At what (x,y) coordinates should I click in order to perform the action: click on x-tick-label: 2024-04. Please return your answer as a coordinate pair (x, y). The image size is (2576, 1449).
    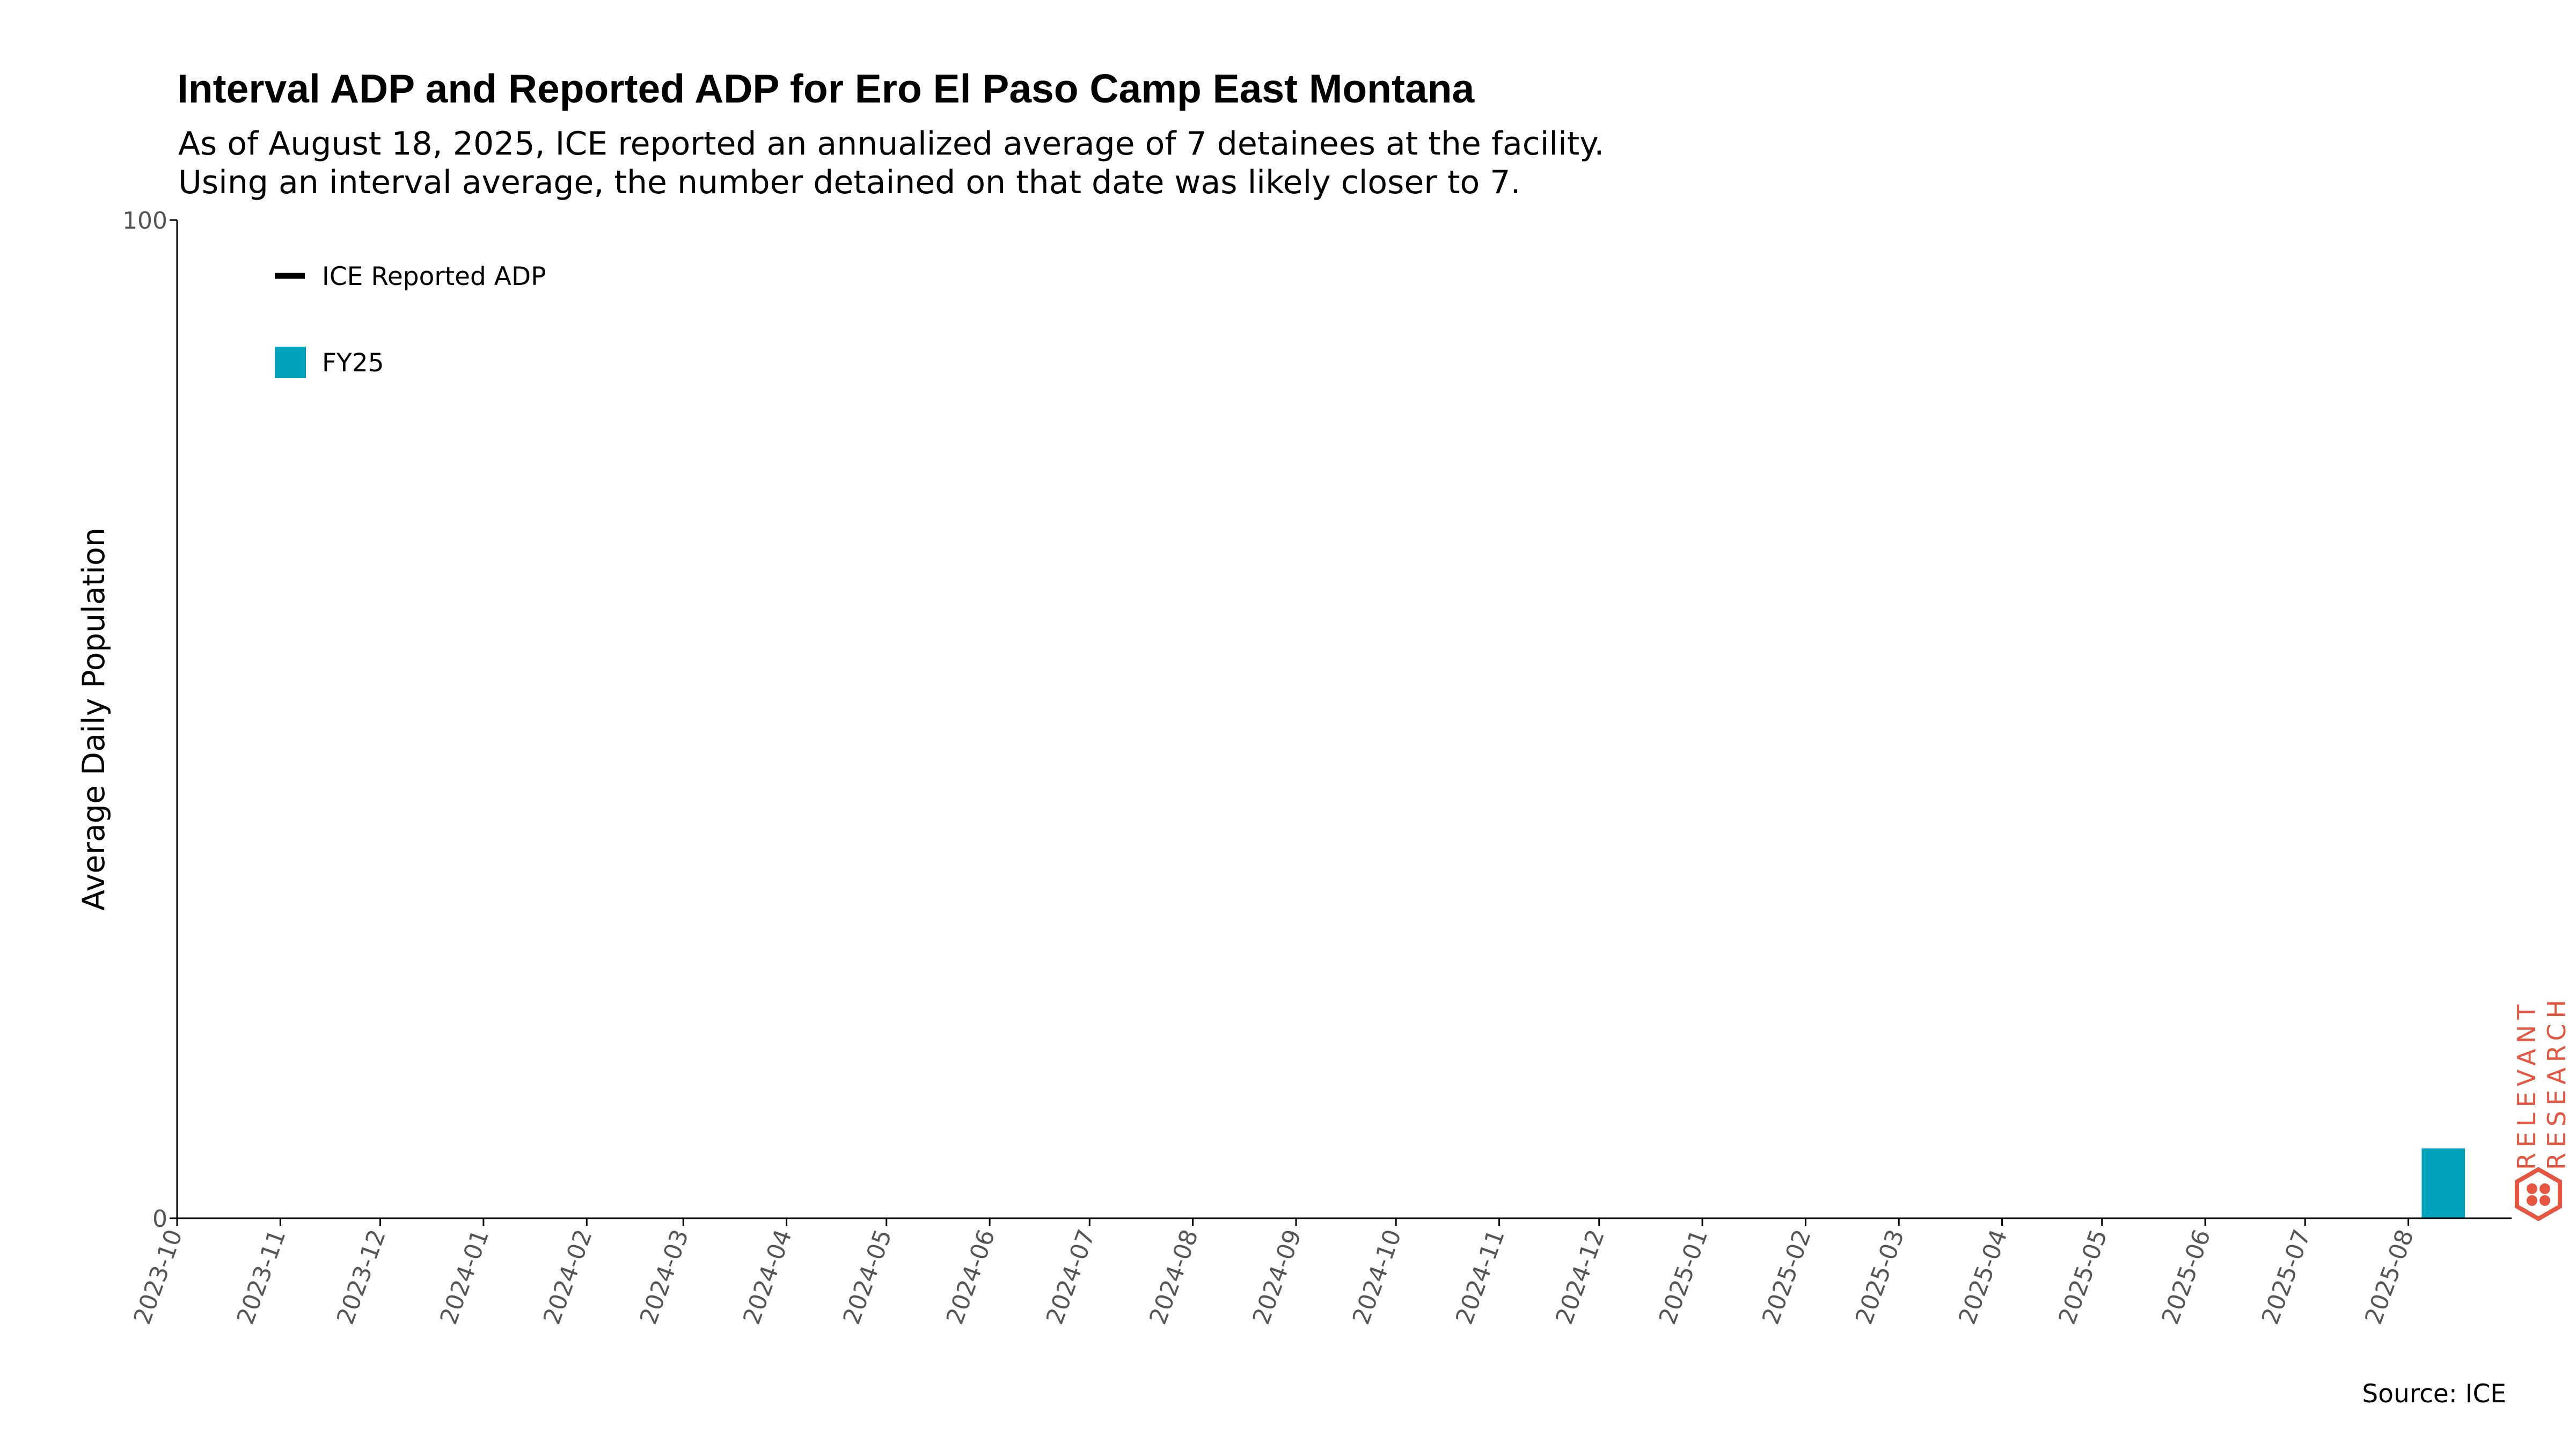
    Looking at the image, I should click on (767, 1277).